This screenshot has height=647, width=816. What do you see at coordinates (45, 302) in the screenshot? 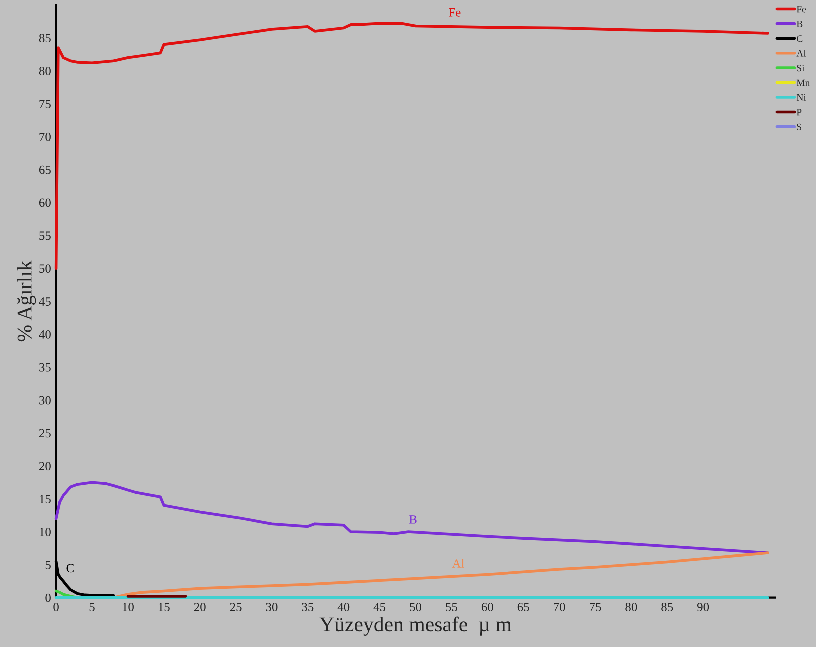
I see `y-tick-label: 45` at bounding box center [45, 302].